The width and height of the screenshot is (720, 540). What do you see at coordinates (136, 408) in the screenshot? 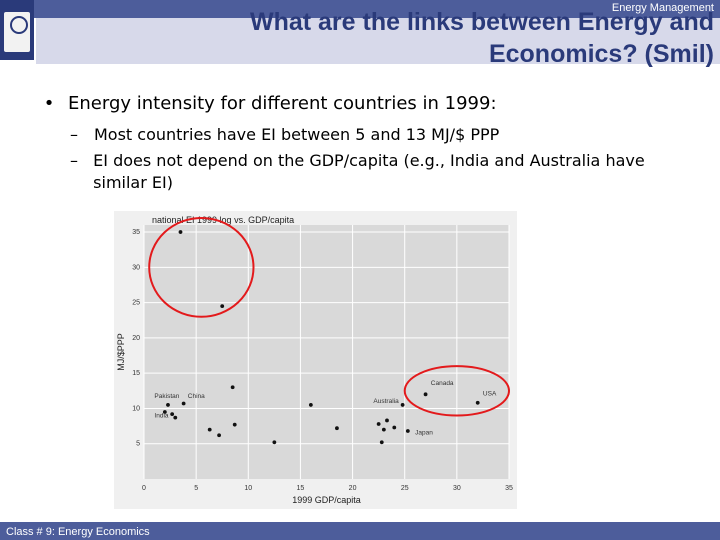
I see `y-tick-label: 10` at bounding box center [136, 408].